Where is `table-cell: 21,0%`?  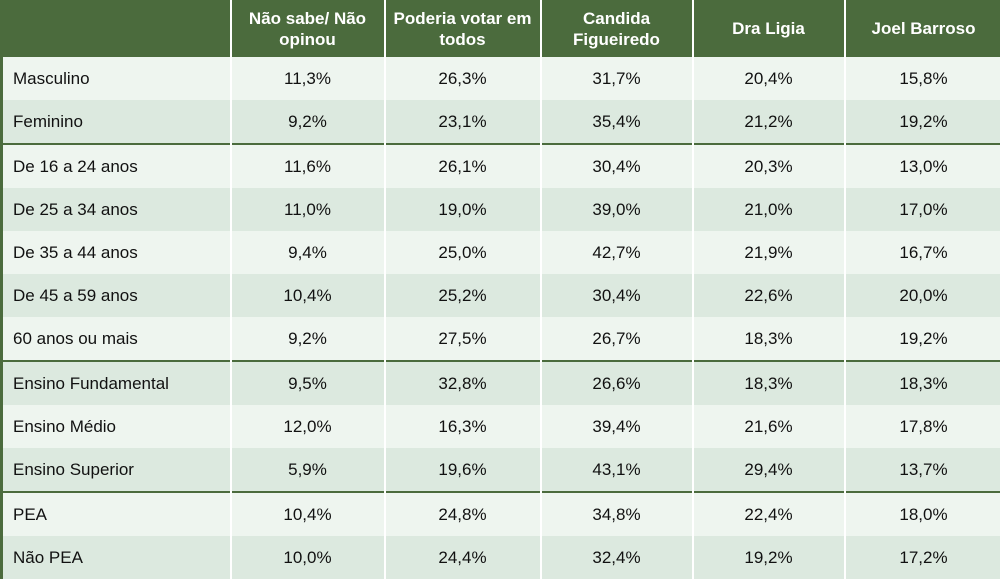 table-cell: 21,0% is located at coordinates (769, 209).